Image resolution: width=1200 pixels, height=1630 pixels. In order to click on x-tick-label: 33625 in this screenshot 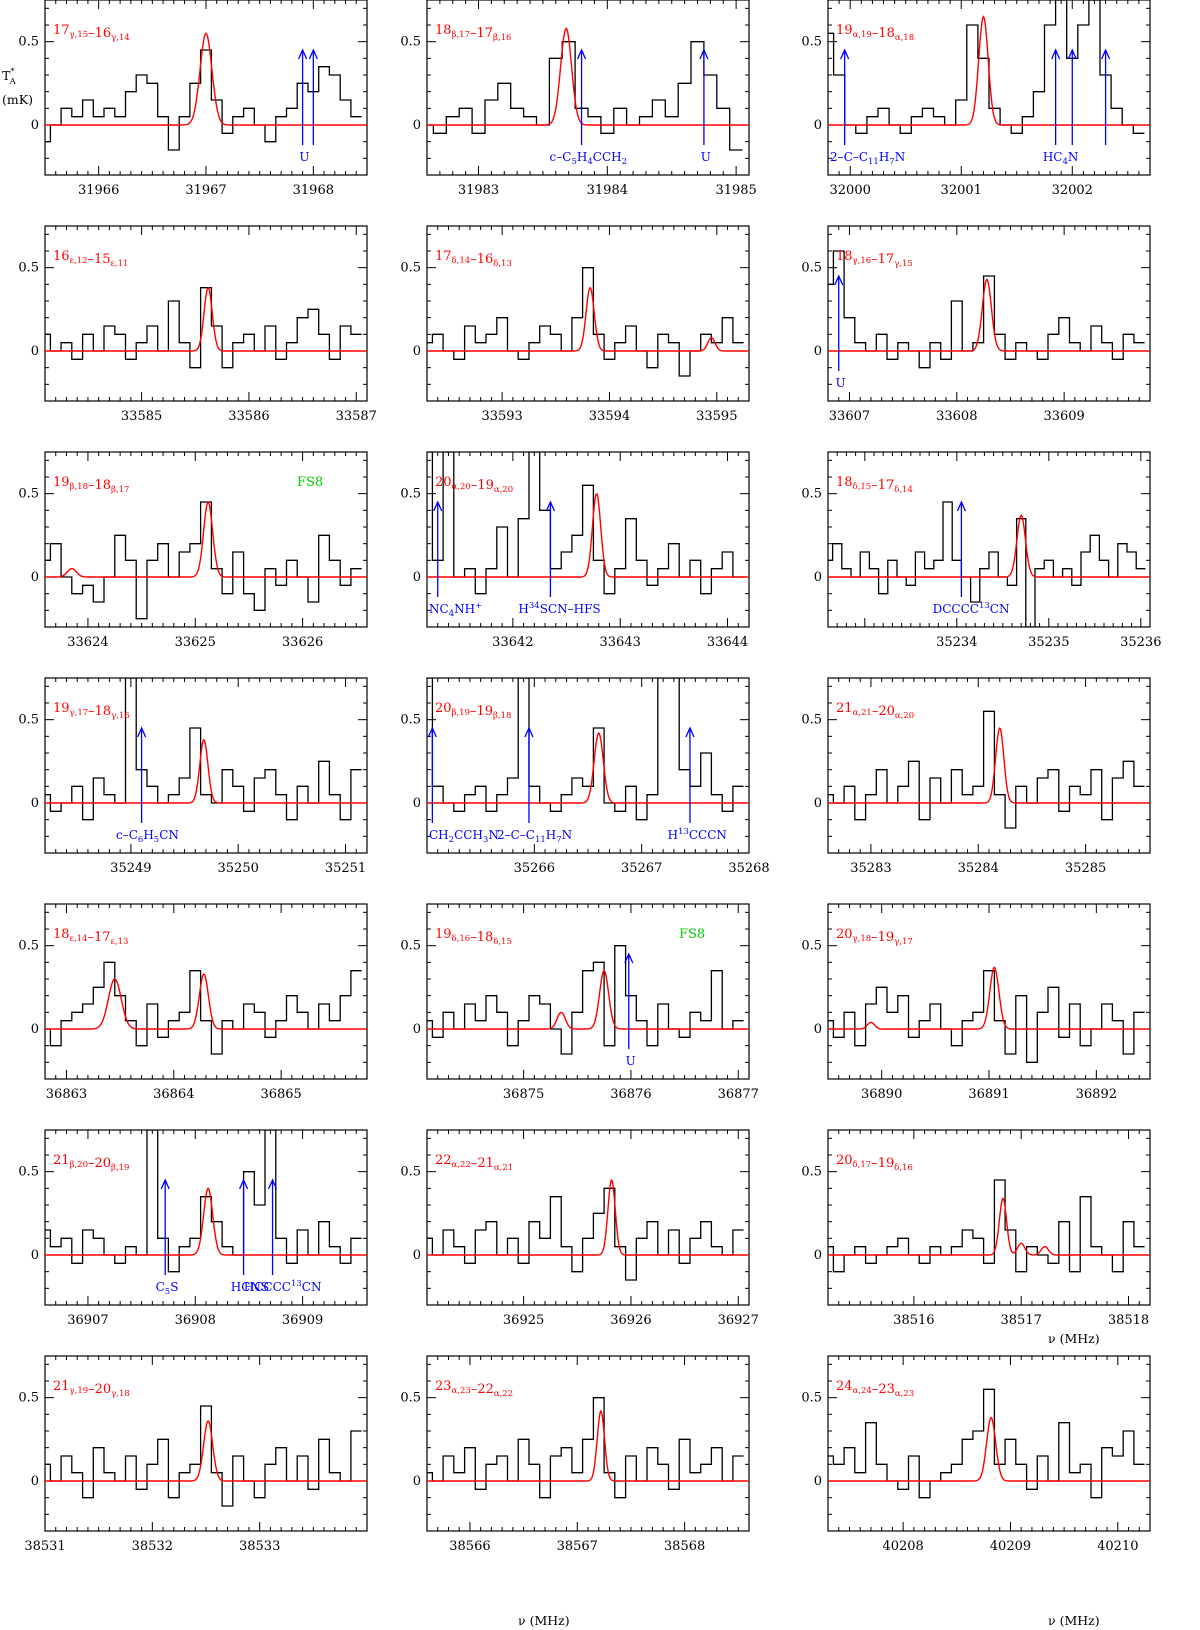, I will do `click(195, 642)`.